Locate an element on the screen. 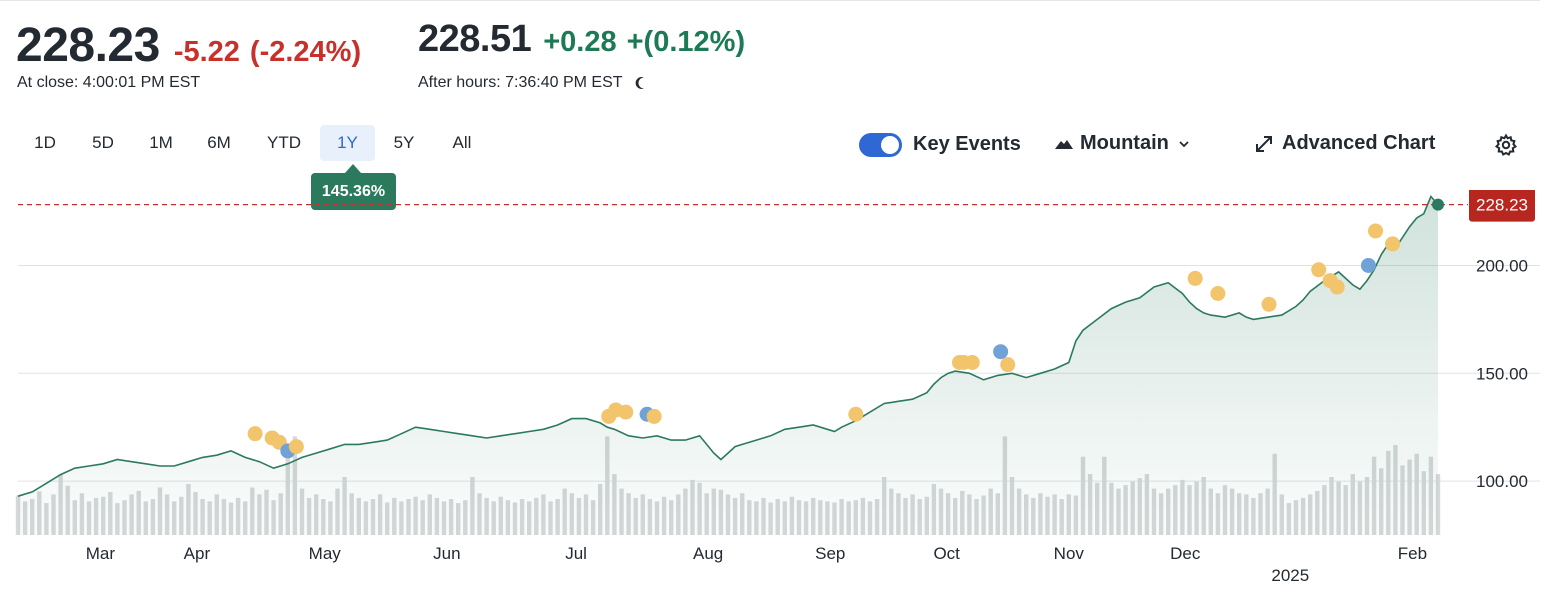  advanced-chart-button: Advanced Chart is located at coordinates (1344, 143).